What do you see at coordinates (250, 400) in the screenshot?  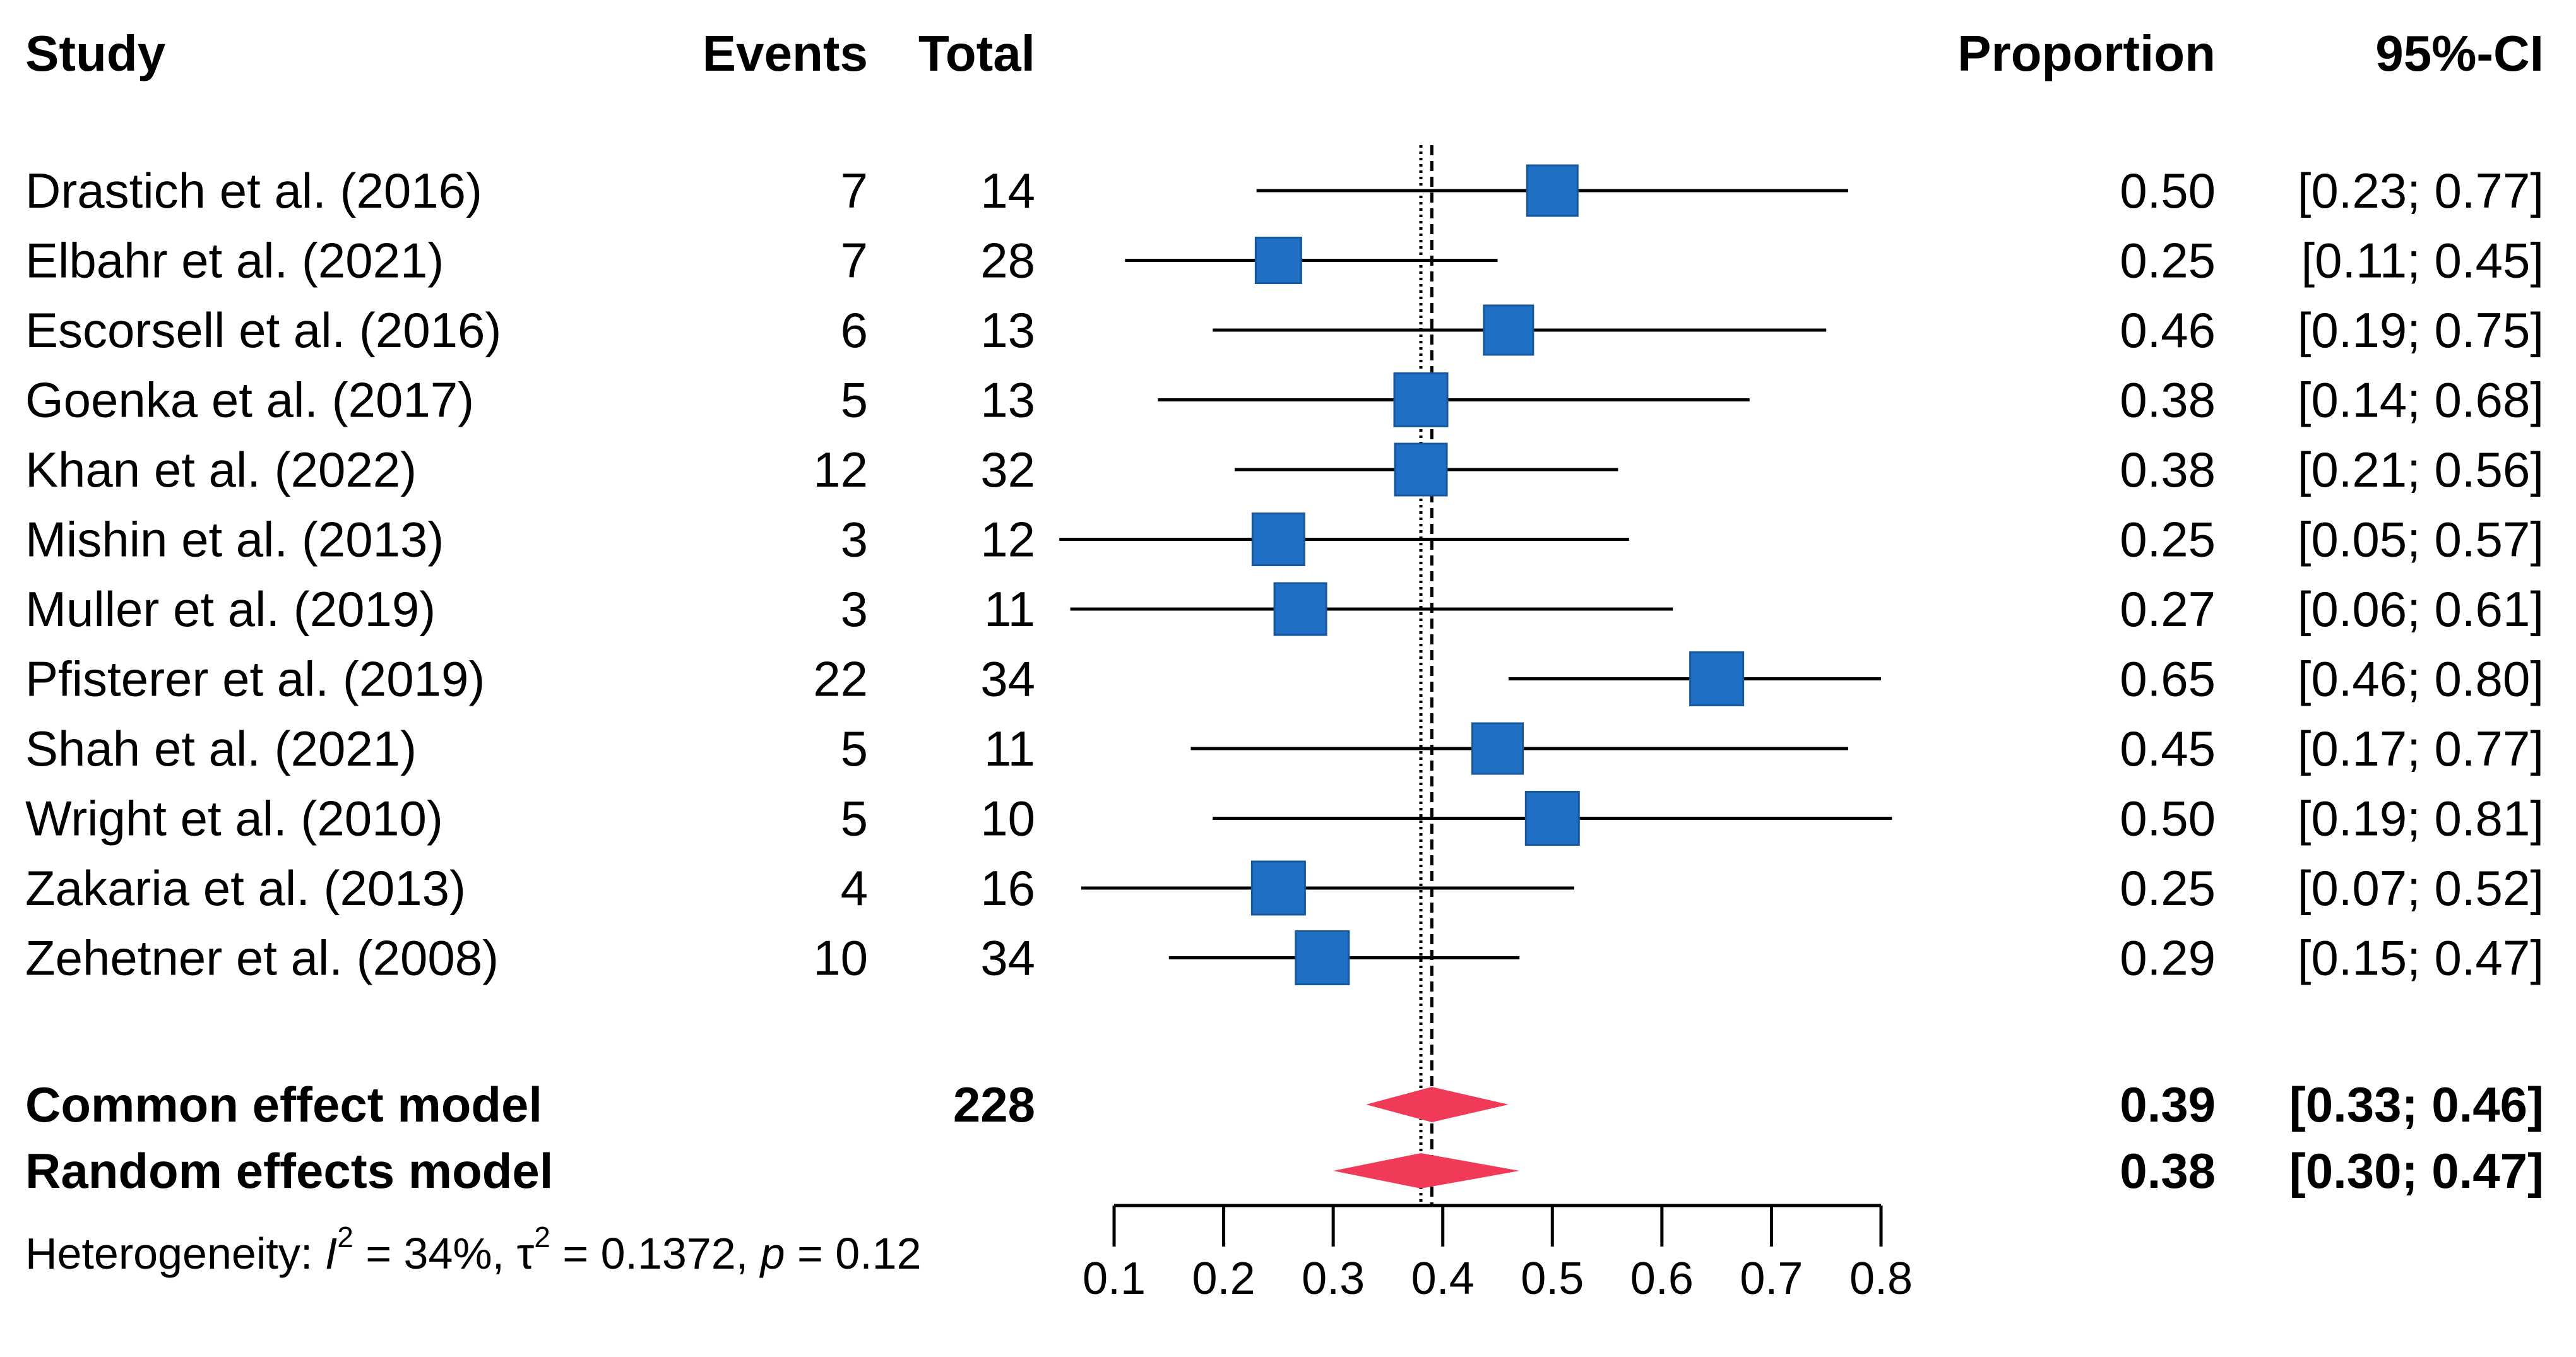 I see `study-name: Goenka et al. (2017)` at bounding box center [250, 400].